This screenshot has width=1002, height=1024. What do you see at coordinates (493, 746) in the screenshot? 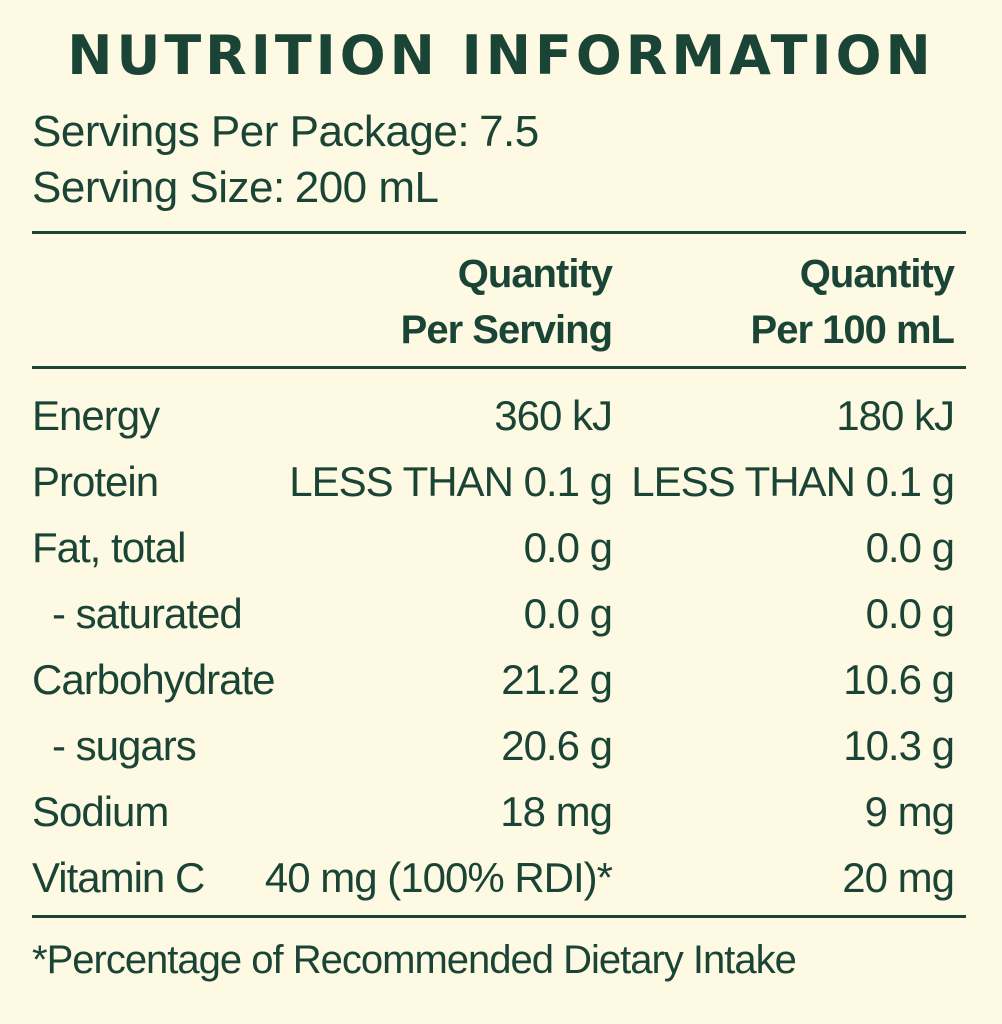
I see `table-row-sugars: - sugars 20.6 g 10.3 g` at bounding box center [493, 746].